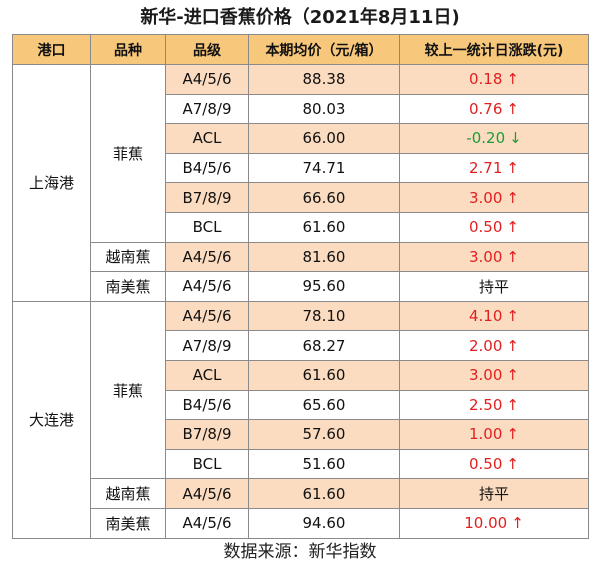  I want to click on change-value: 10.00, so click(486, 523).